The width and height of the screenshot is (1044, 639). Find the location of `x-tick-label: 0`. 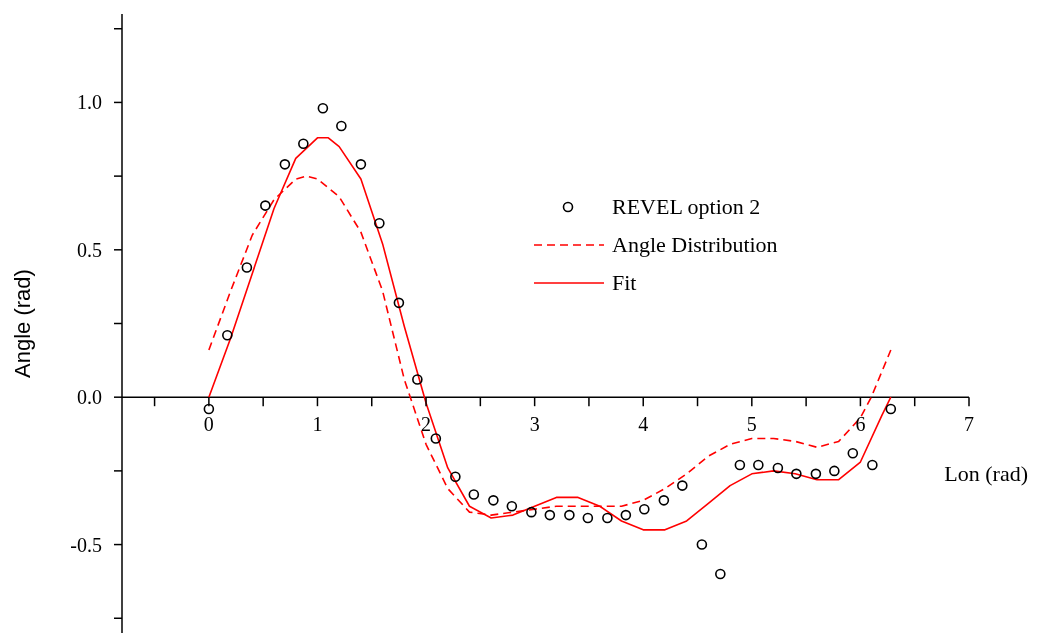

x-tick-label: 0 is located at coordinates (208, 424).